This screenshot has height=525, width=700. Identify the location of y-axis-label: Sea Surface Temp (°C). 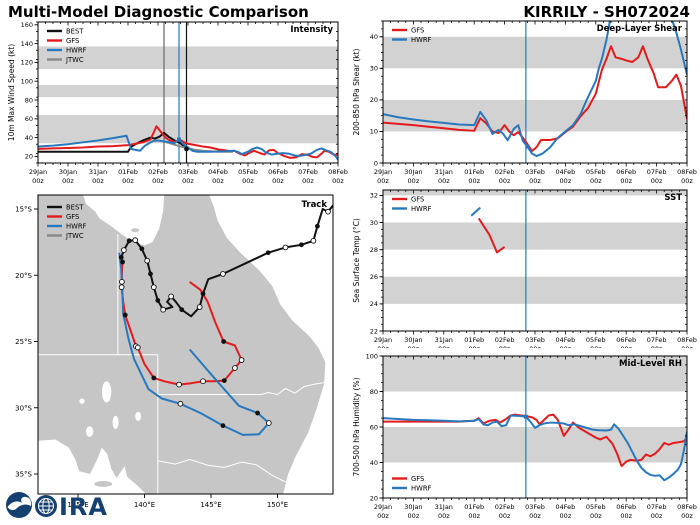
(356, 260).